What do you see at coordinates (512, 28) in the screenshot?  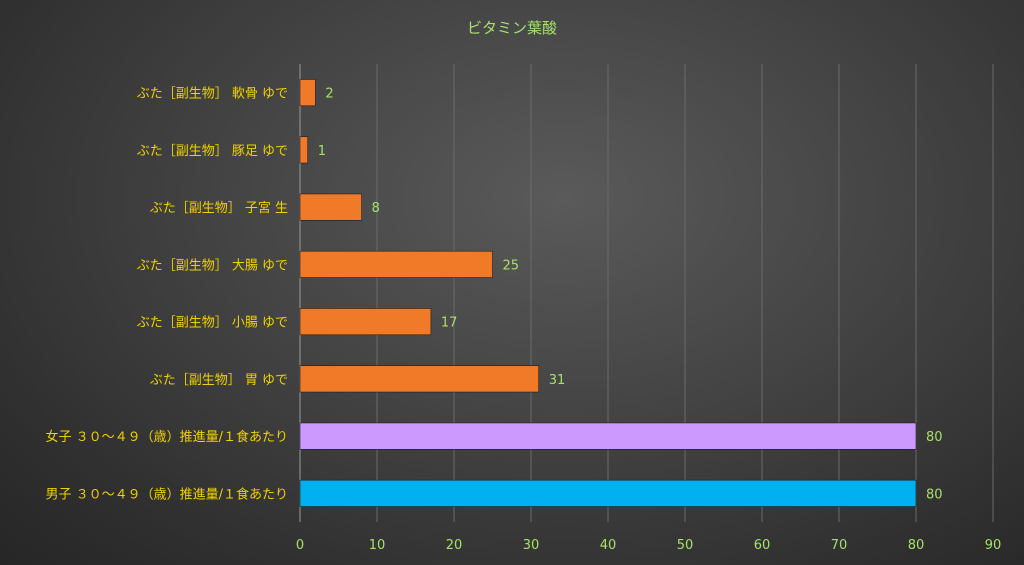 I see `chart-title: ビタミン葉酸` at bounding box center [512, 28].